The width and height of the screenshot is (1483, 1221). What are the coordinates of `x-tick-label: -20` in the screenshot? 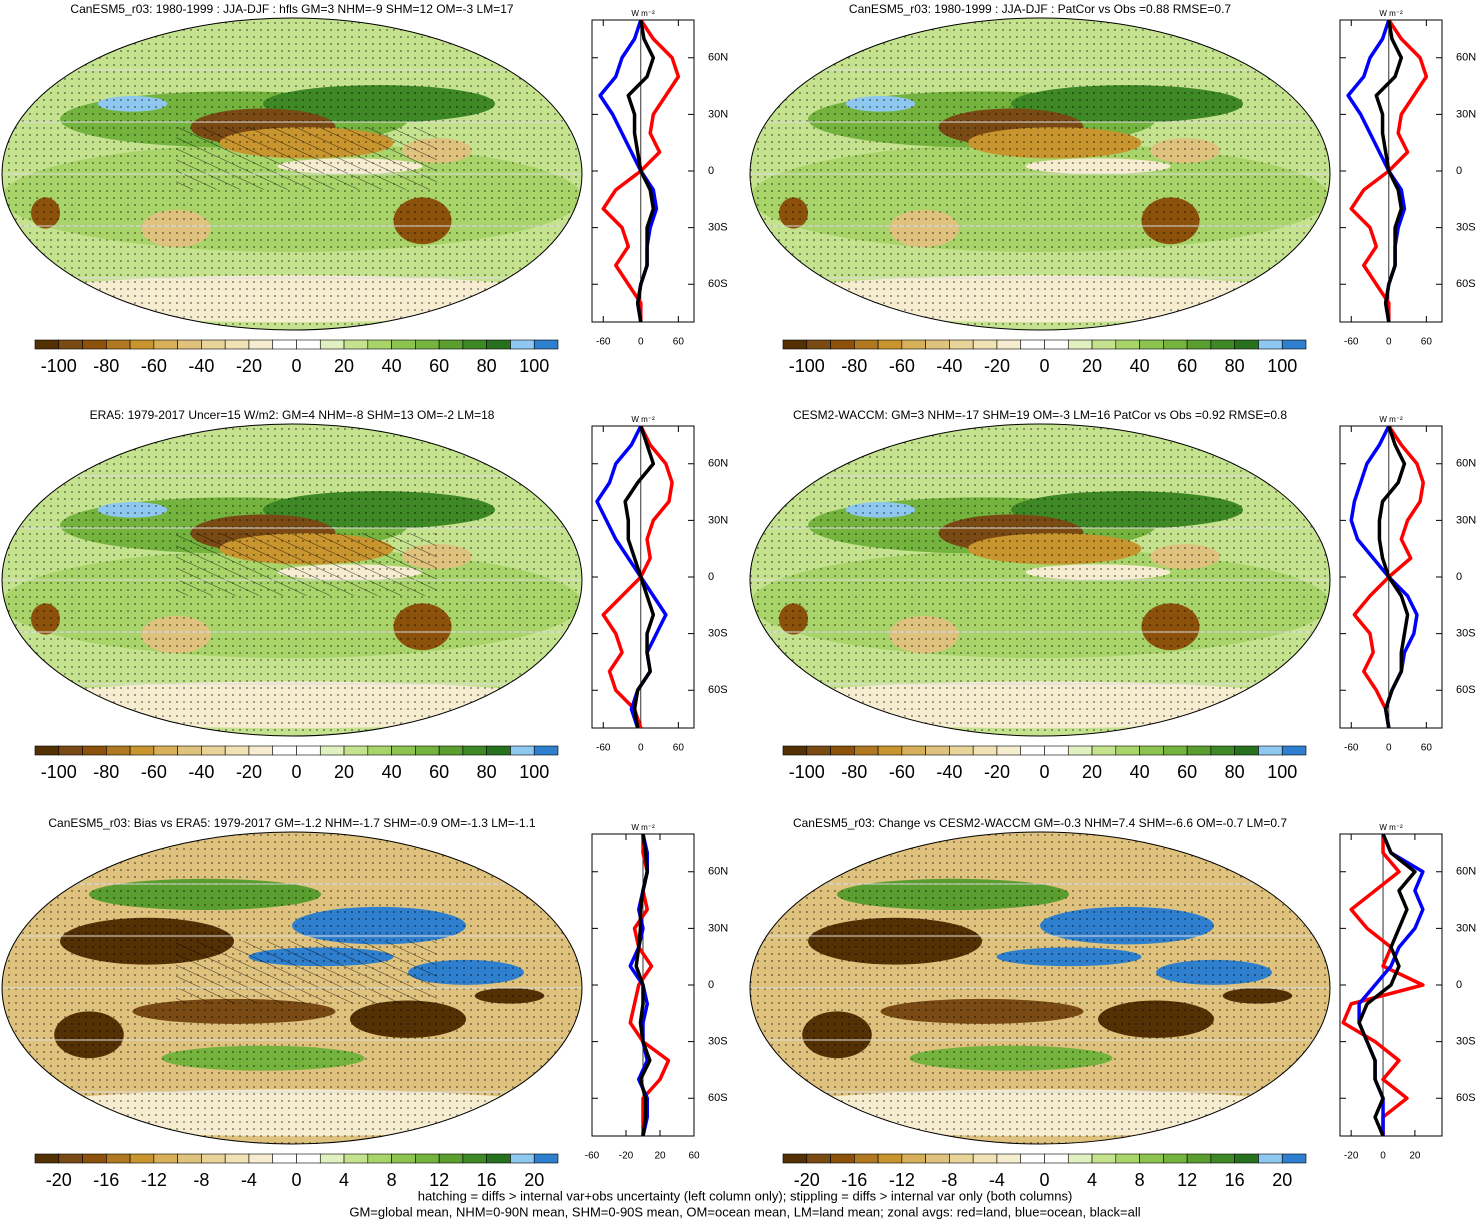 It's located at (1351, 1156).